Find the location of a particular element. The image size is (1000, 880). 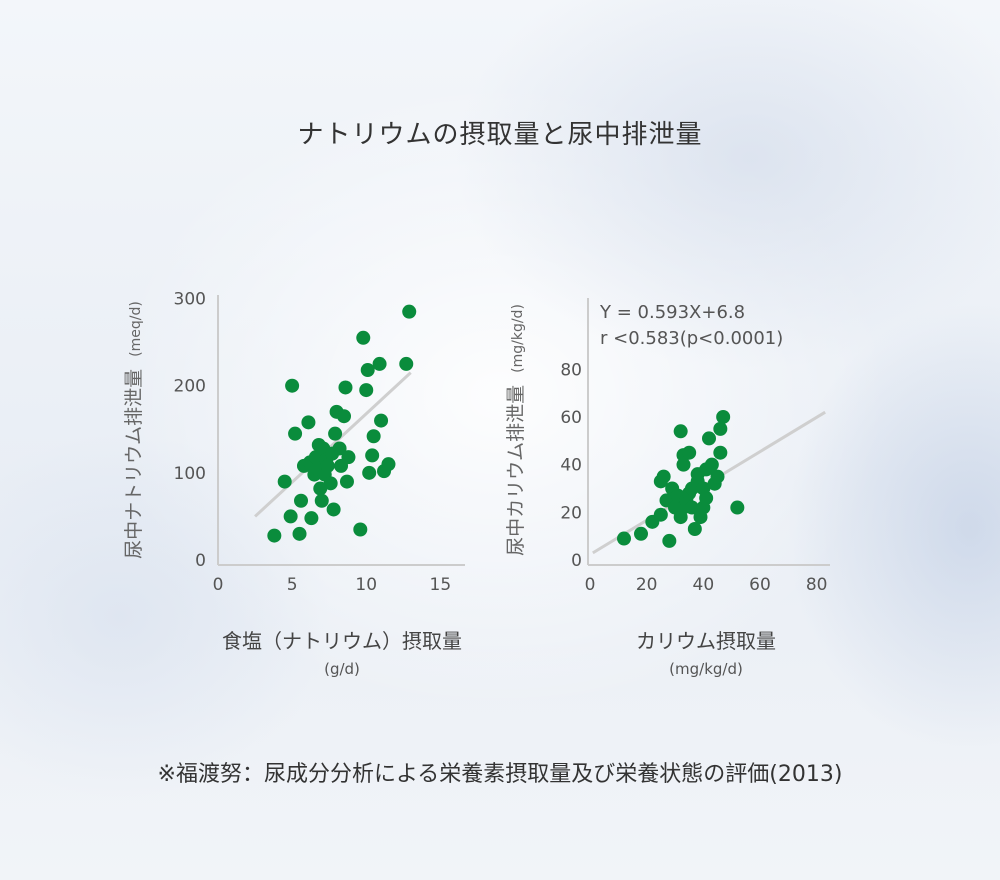

potassium-x-tick-label: 20 is located at coordinates (647, 585).